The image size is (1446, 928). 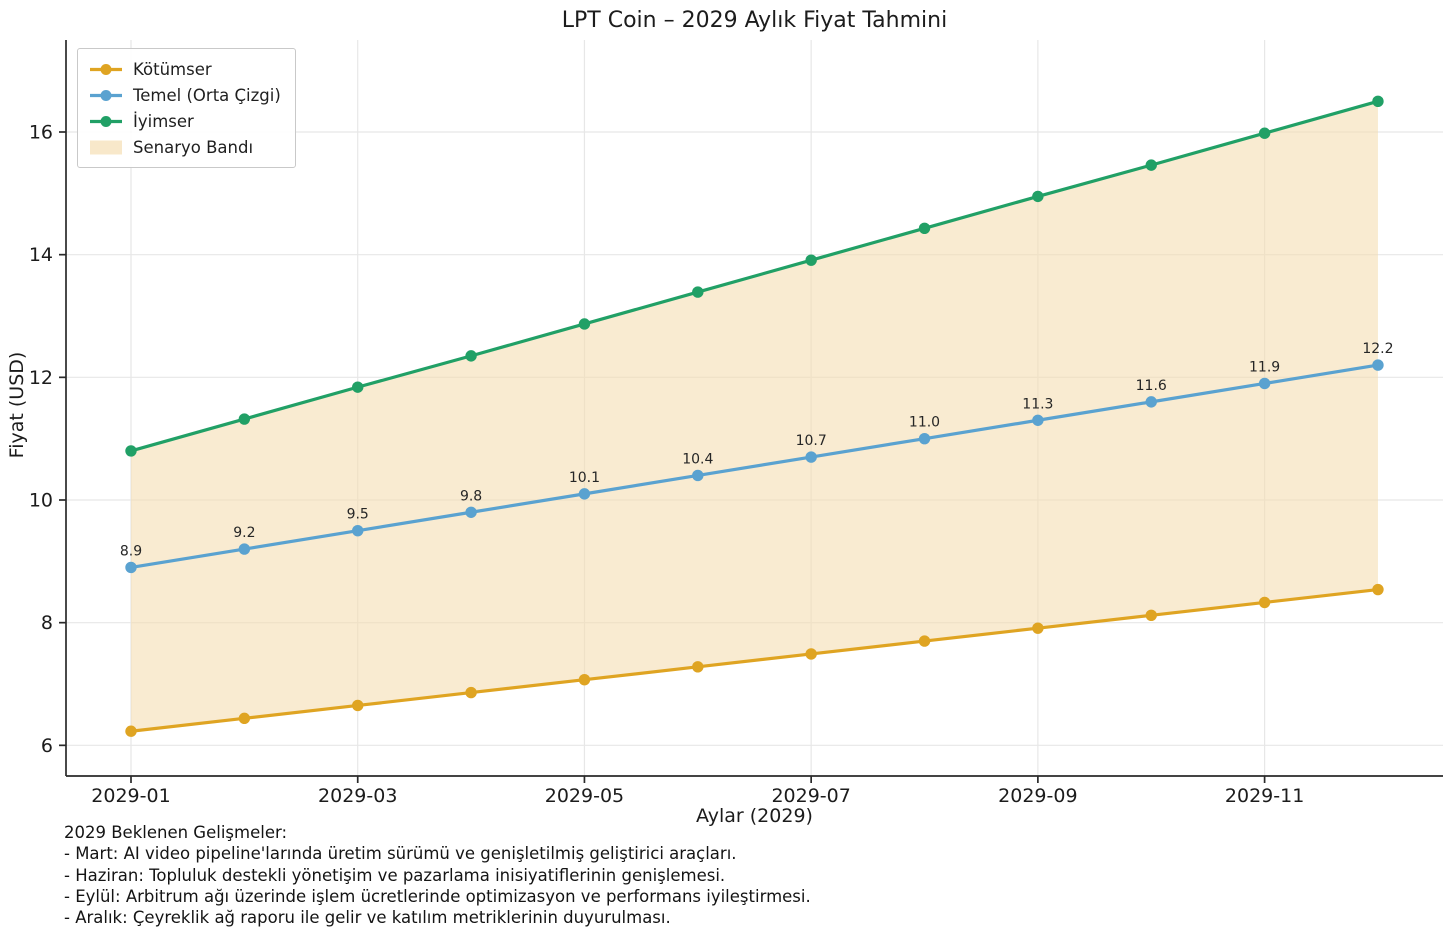 What do you see at coordinates (193, 147) in the screenshot?
I see `legend-label: Senaryo Bandı` at bounding box center [193, 147].